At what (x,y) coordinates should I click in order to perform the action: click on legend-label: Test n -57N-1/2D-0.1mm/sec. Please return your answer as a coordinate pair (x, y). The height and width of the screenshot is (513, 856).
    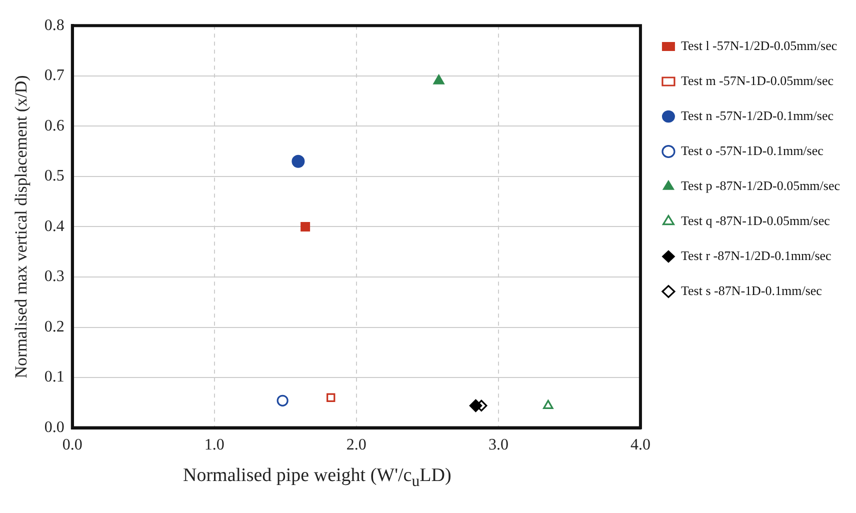
    Looking at the image, I should click on (757, 115).